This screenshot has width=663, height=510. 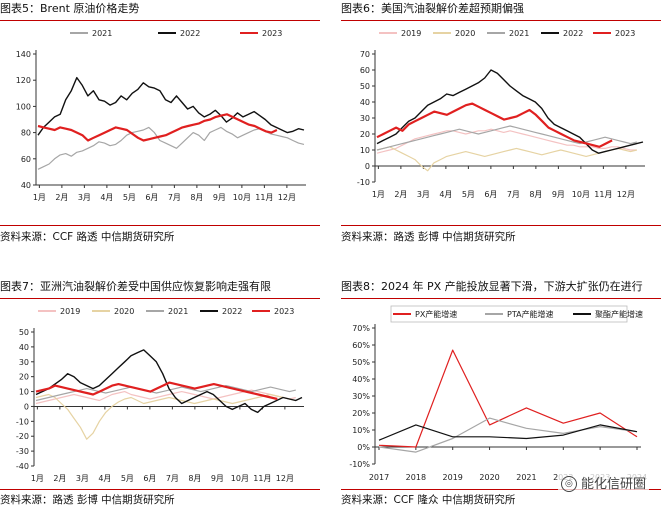 What do you see at coordinates (174, 197) in the screenshot?
I see `x-tick-label: 7月` at bounding box center [174, 197].